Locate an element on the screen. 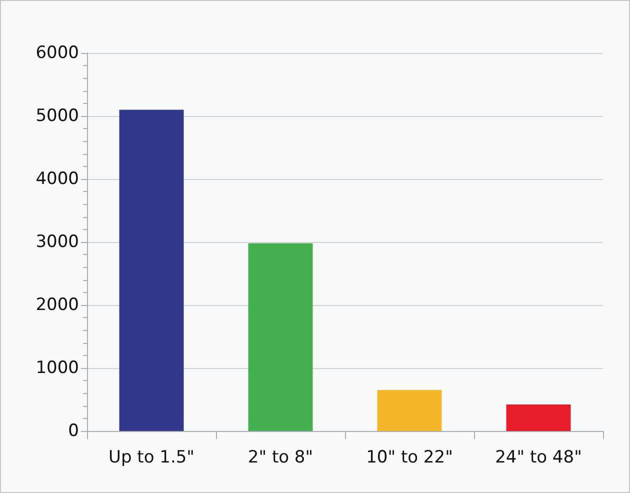  y-tick-label: 5000 is located at coordinates (57, 116).